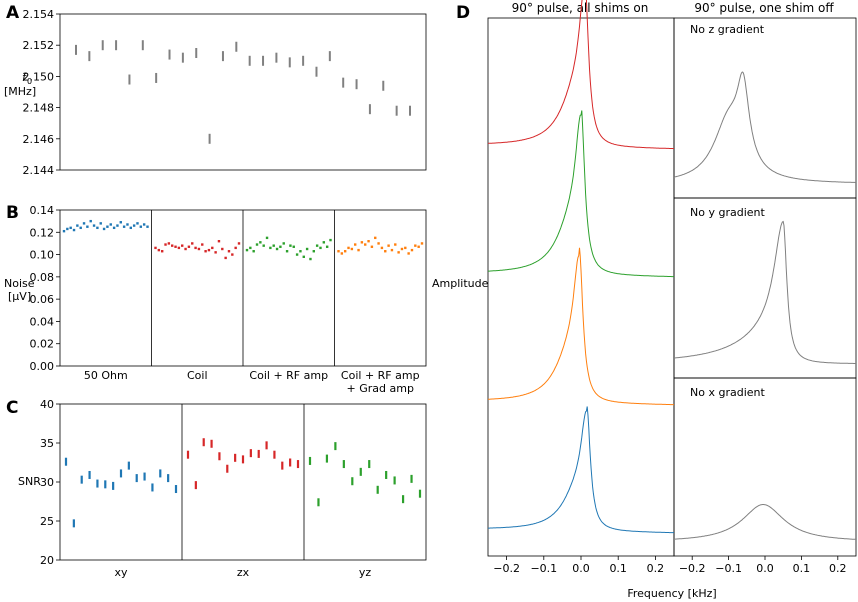 Image resolution: width=858 pixels, height=602 pixels. What do you see at coordinates (121, 572) in the screenshot?
I see `panel-c-category-label: xy` at bounding box center [121, 572].